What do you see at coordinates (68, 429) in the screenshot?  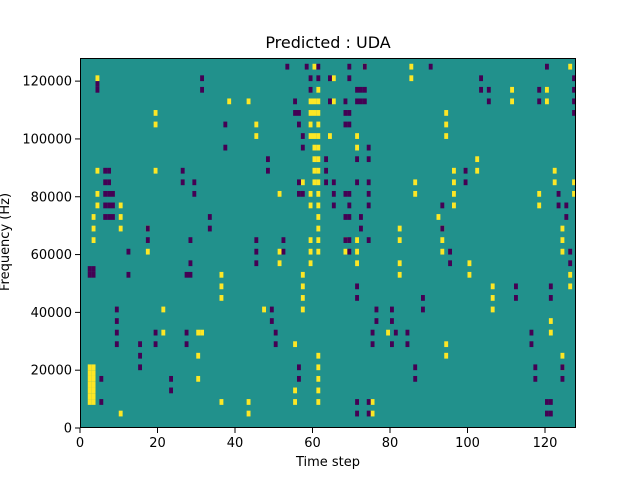 I see `y-tick-label: 0` at bounding box center [68, 429].